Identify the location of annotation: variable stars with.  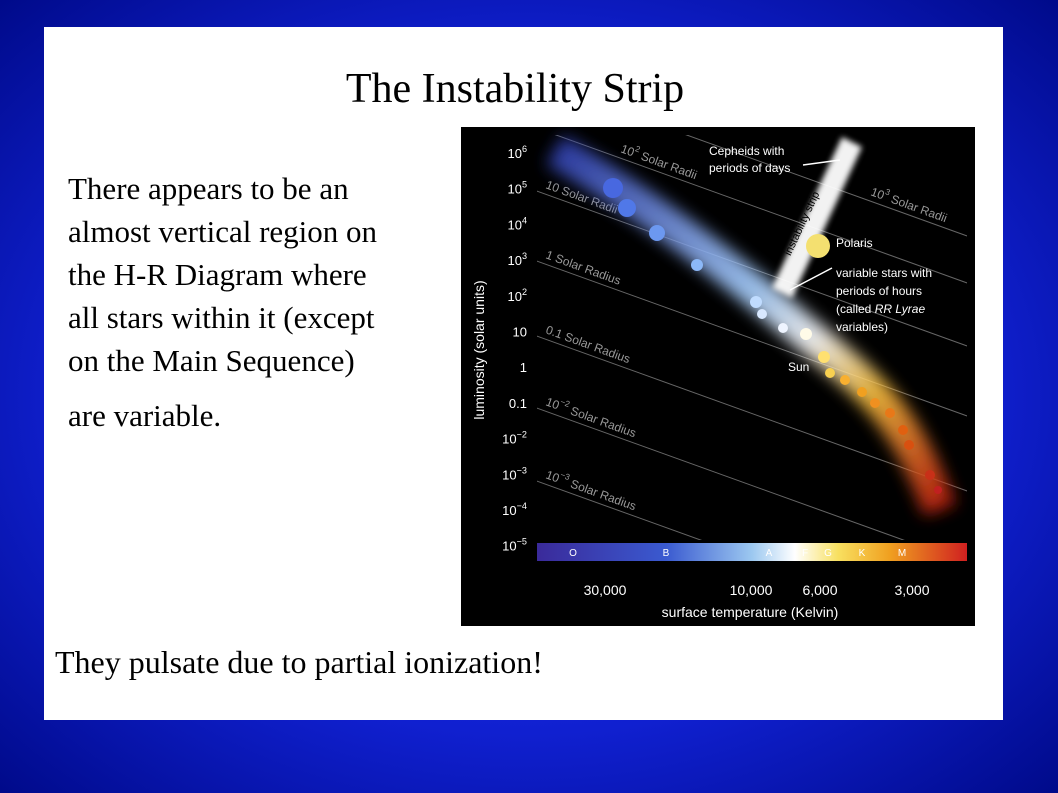
(884, 273).